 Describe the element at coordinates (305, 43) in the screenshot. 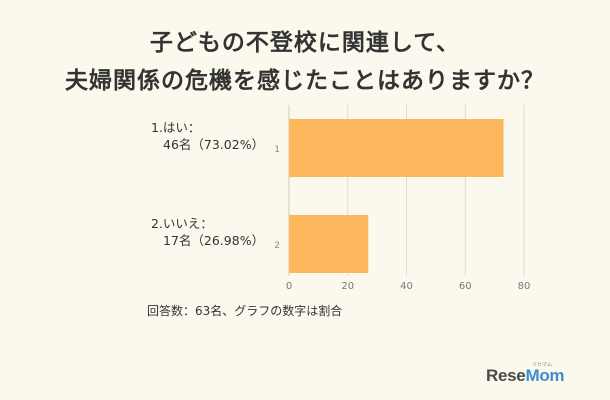

I see `chart-title-line-1: 子どもの不登校に関連して、` at that location.